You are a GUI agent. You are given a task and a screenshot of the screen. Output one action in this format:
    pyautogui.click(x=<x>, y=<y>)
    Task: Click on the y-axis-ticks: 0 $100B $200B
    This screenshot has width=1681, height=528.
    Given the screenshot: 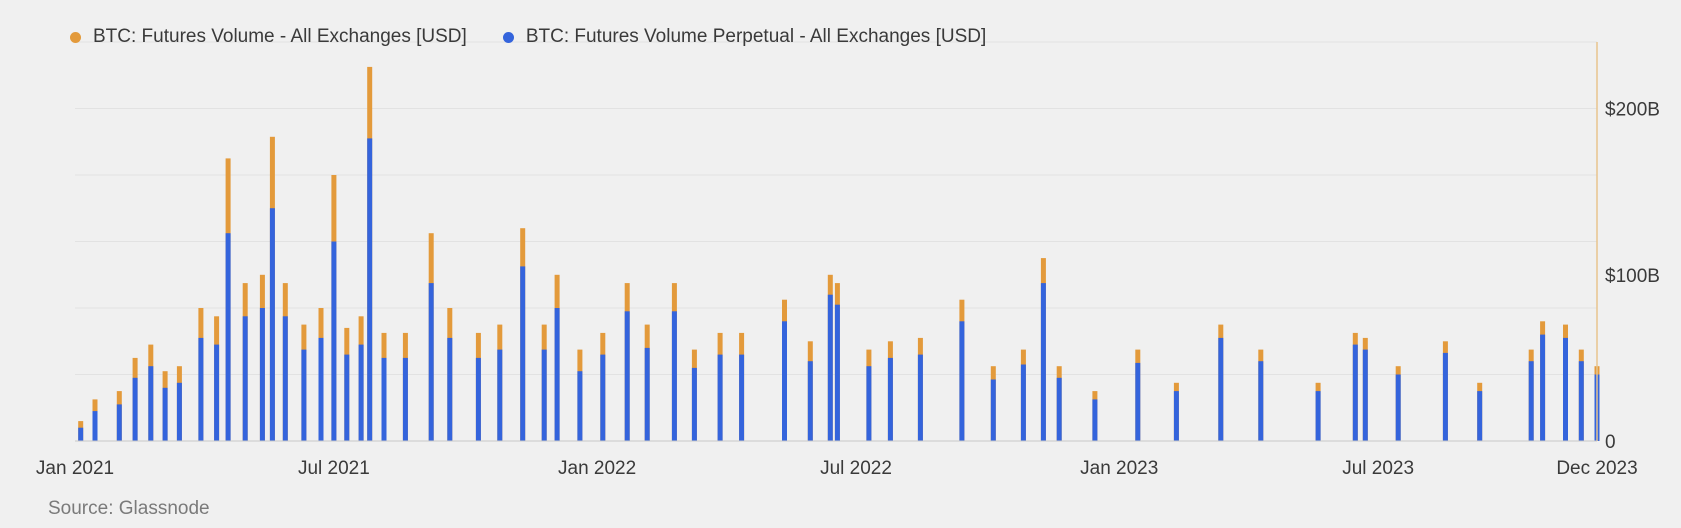 What is the action you would take?
    pyautogui.click(x=1632, y=277)
    